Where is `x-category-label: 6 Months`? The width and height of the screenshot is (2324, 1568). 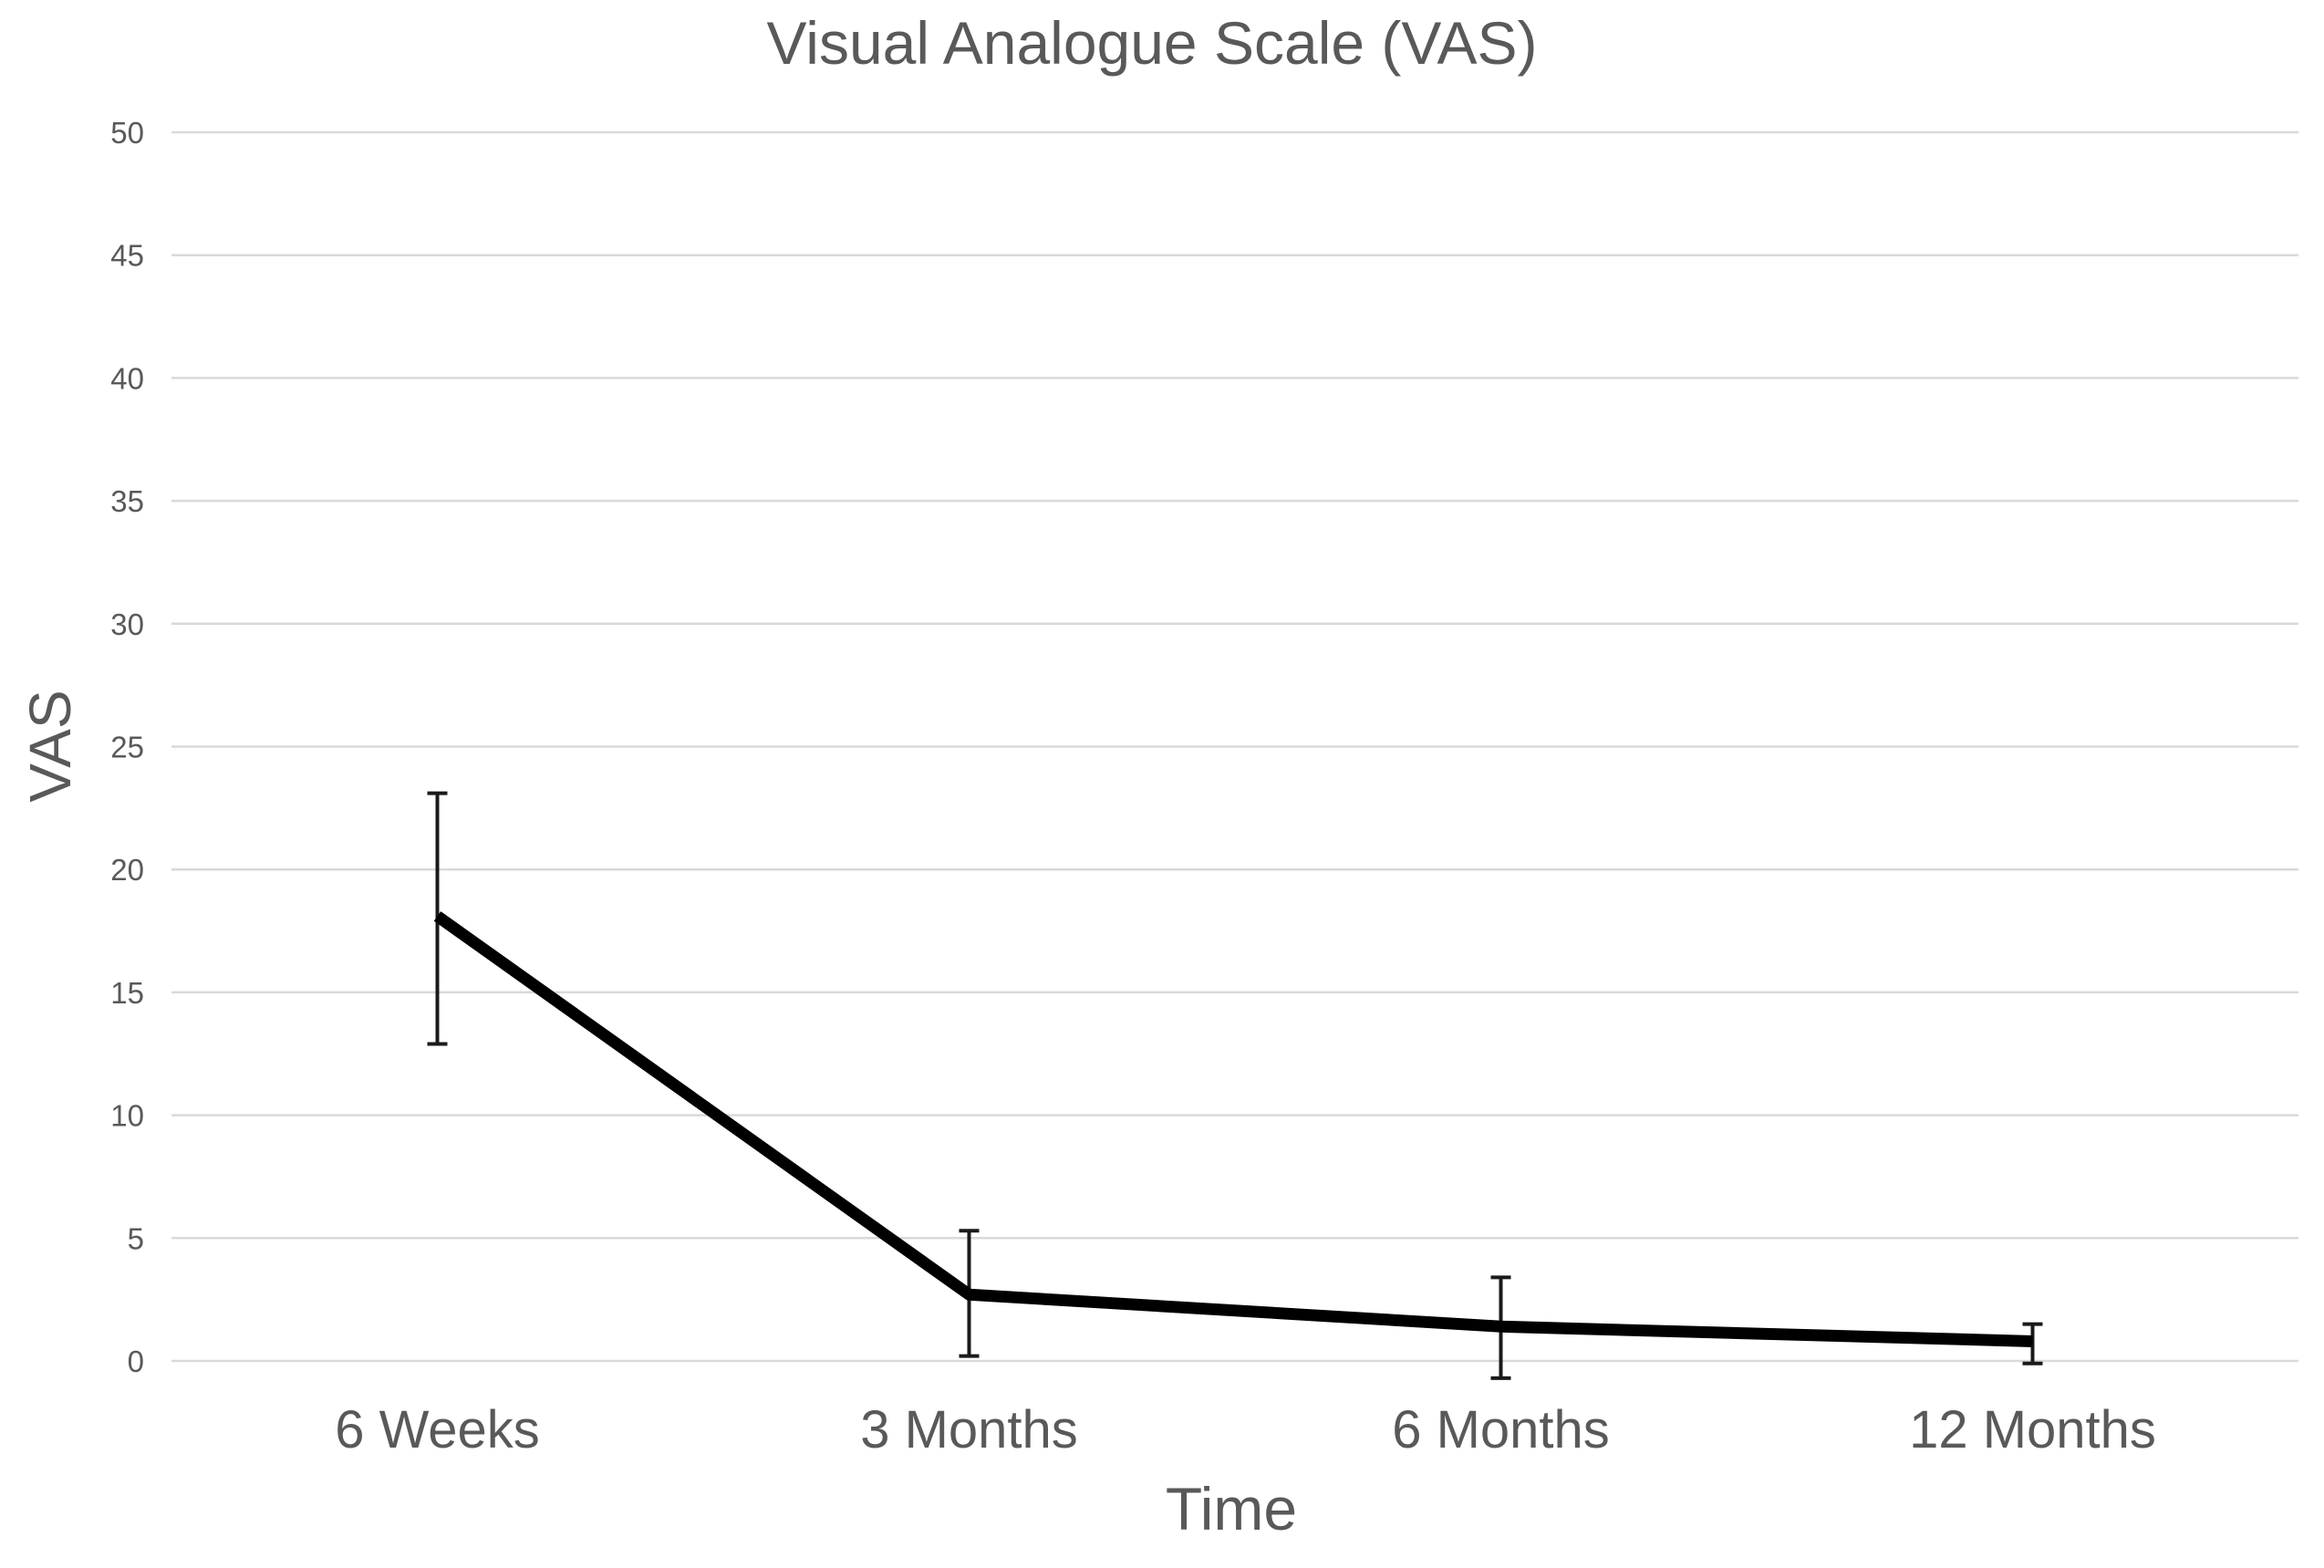 x-category-label: 6 Months is located at coordinates (1501, 1430).